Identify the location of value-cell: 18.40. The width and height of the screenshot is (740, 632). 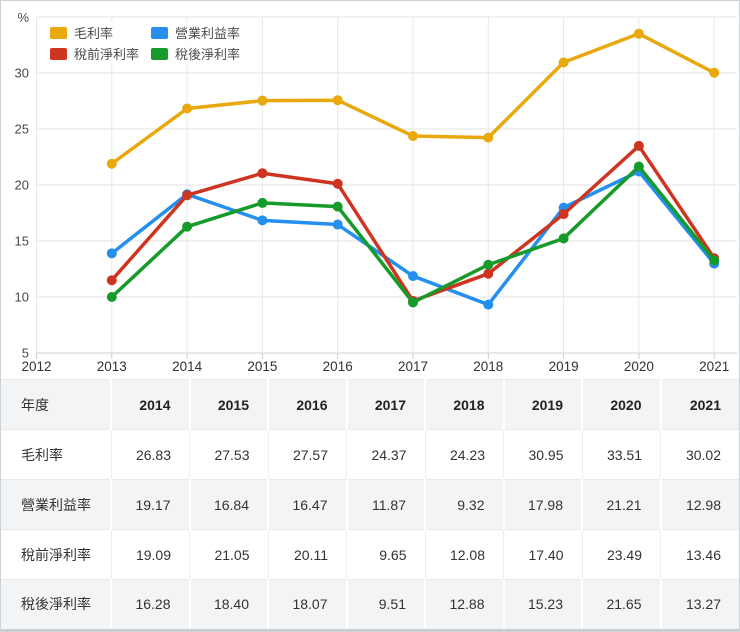
(228, 605).